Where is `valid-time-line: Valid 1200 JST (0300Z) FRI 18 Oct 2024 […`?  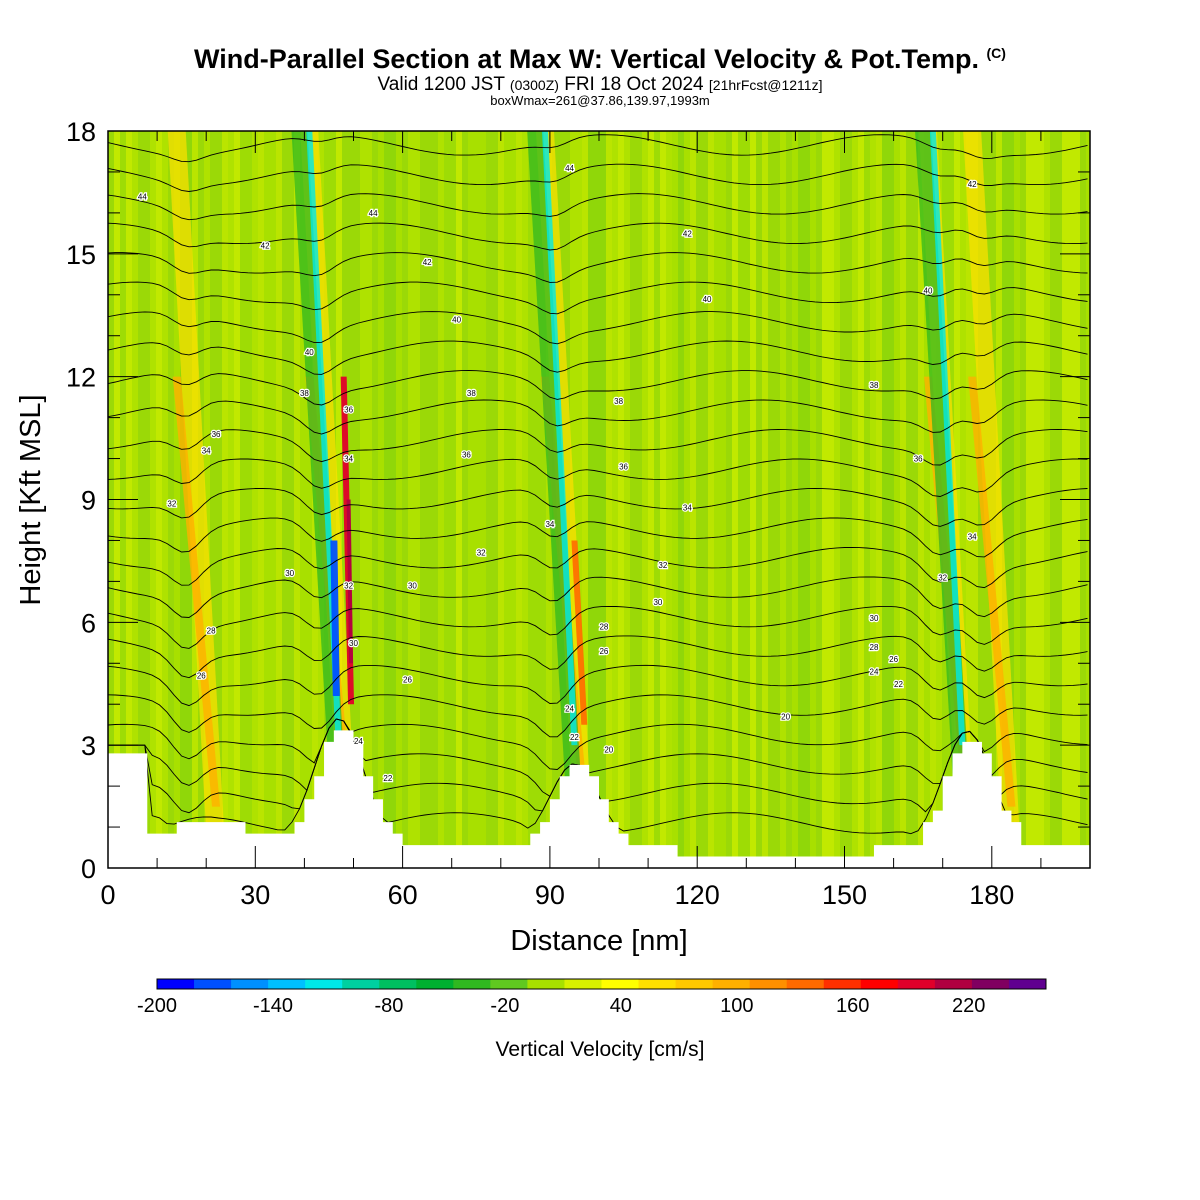 valid-time-line: Valid 1200 JST (0300Z) FRI 18 Oct 2024 [… is located at coordinates (600, 84).